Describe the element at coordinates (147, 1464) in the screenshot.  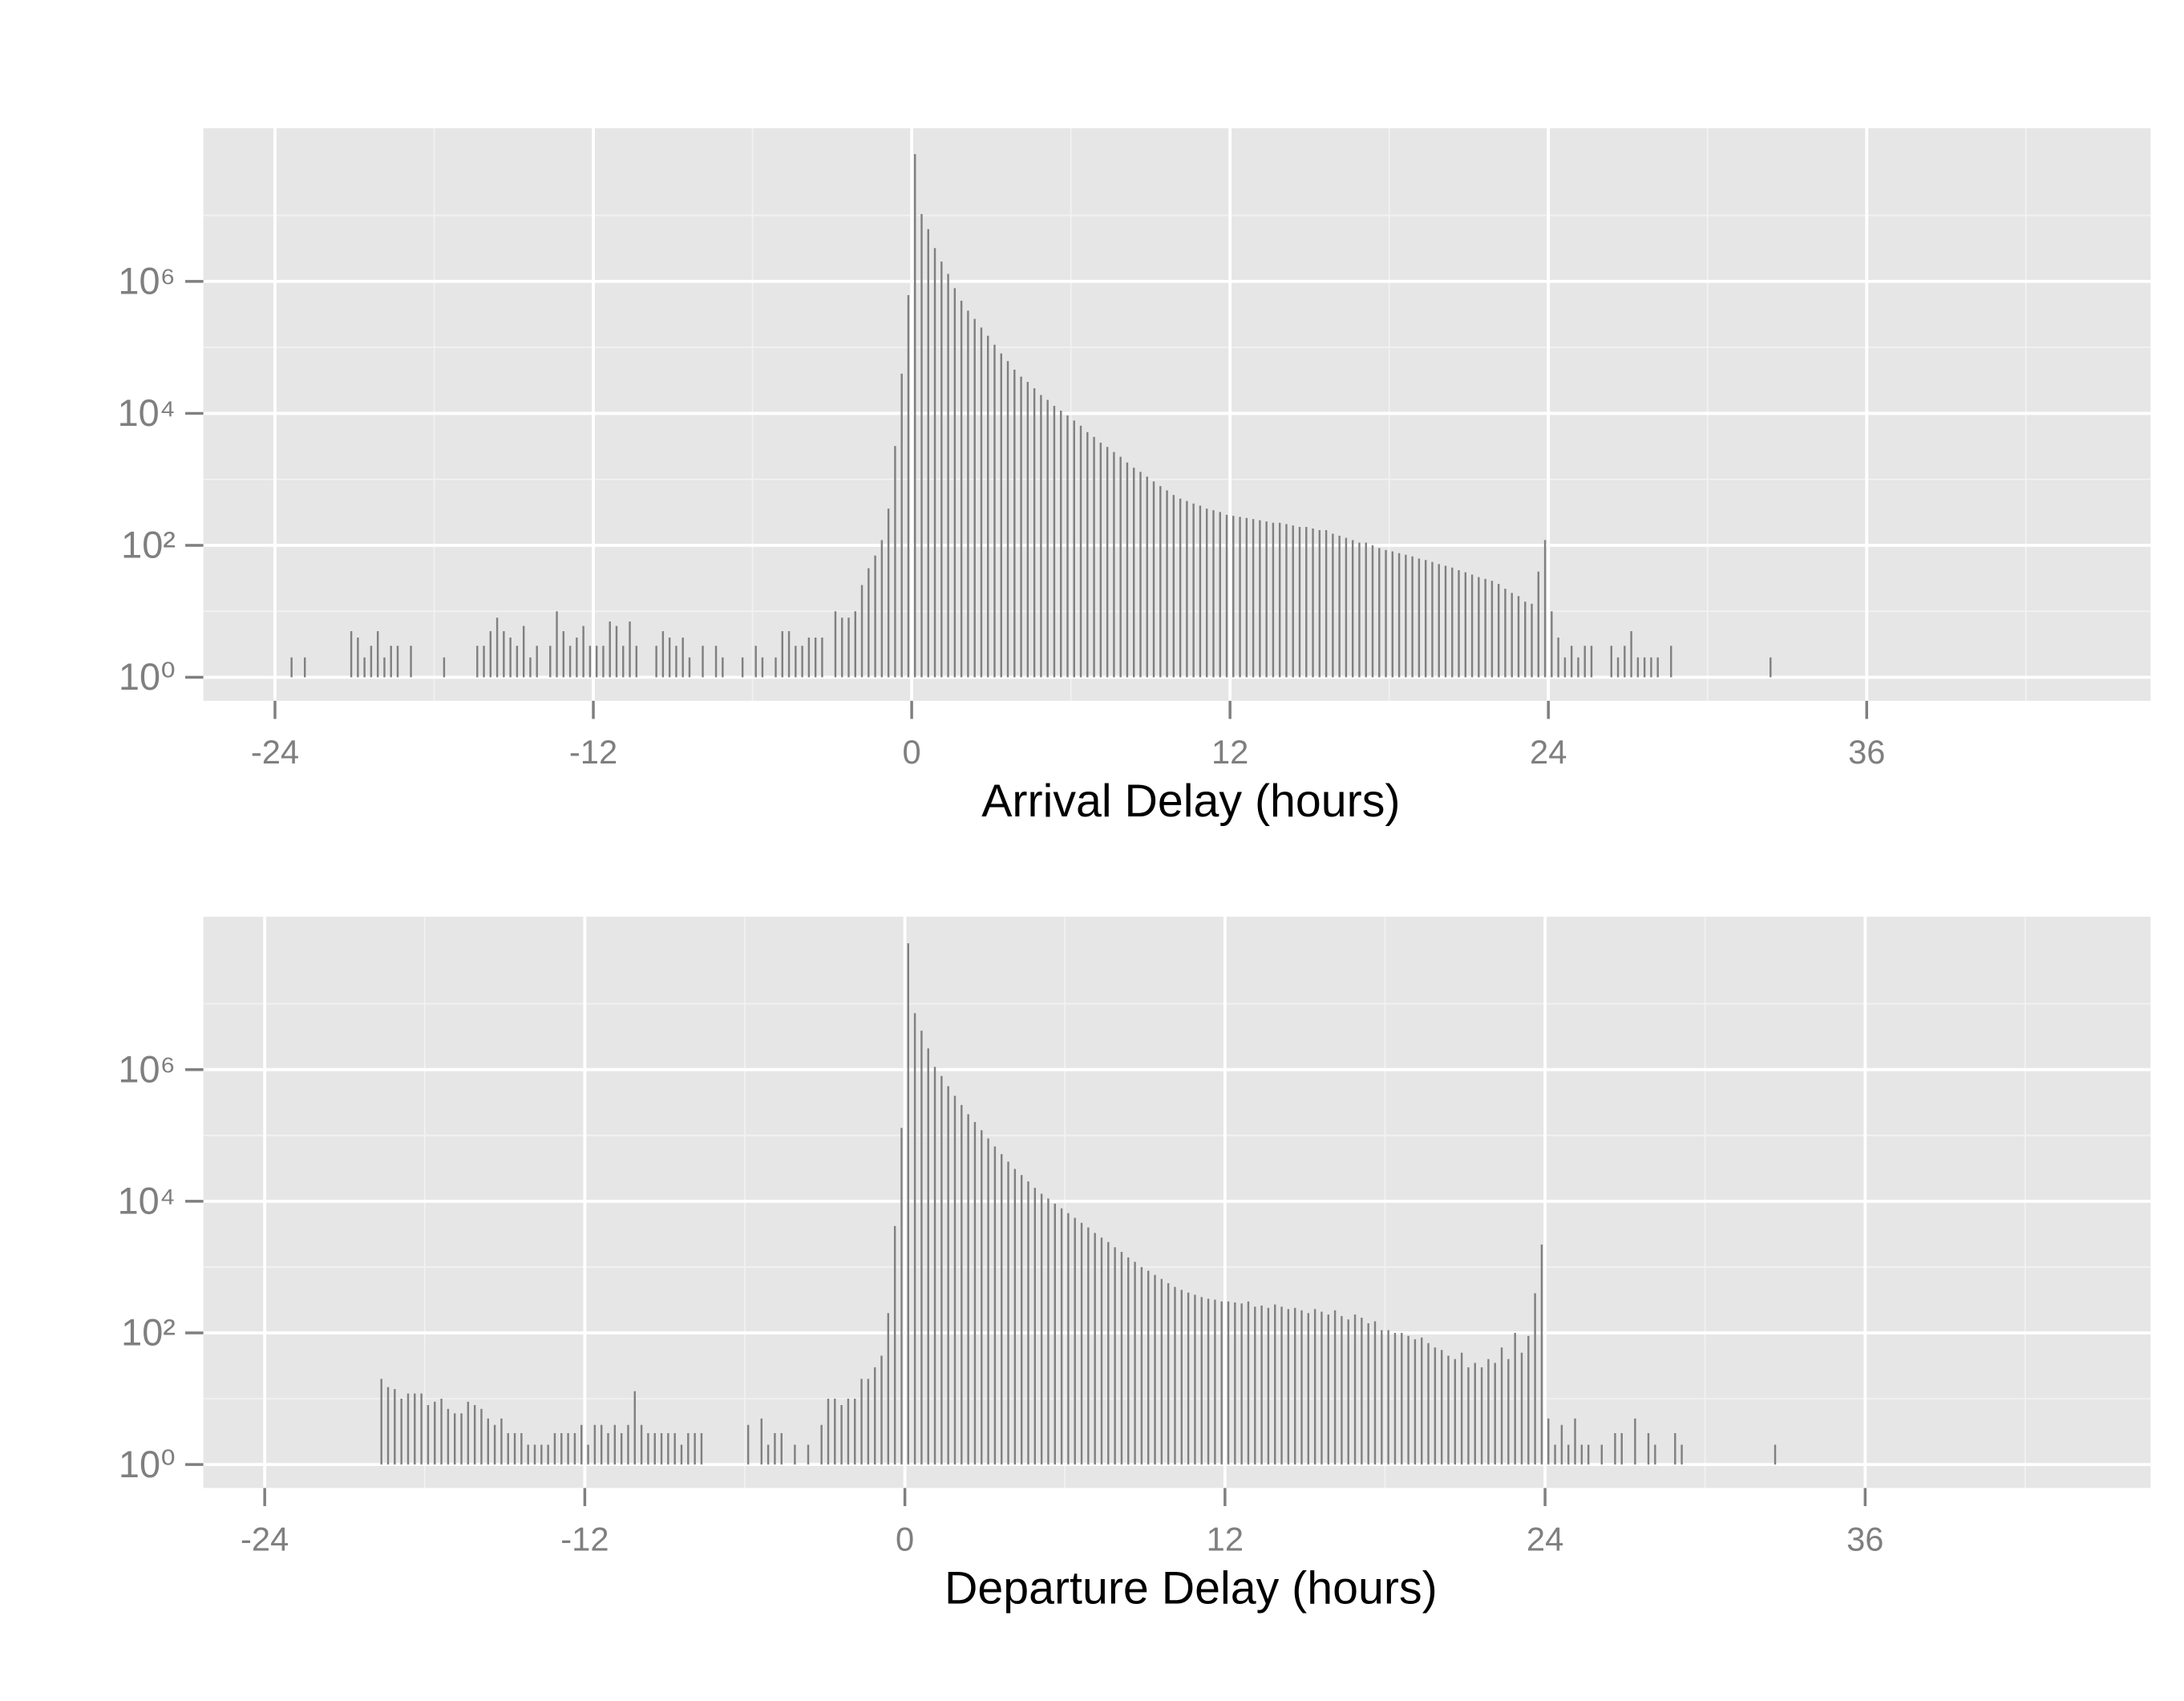
I see `y-tick-label: 10⁰` at that location.